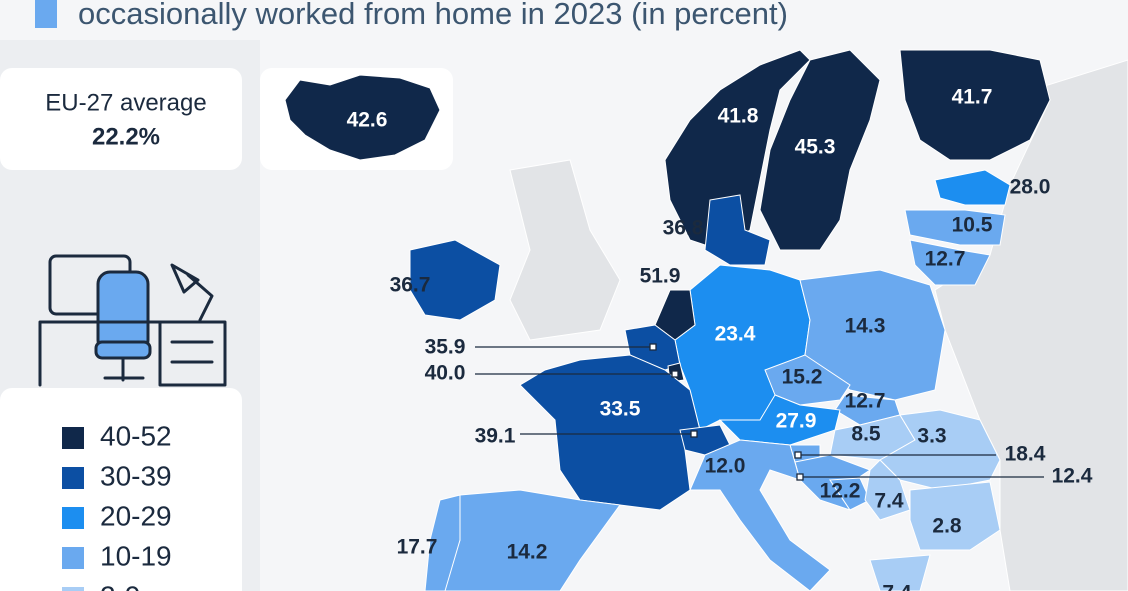  I want to click on region-value: 12.0, so click(725, 466).